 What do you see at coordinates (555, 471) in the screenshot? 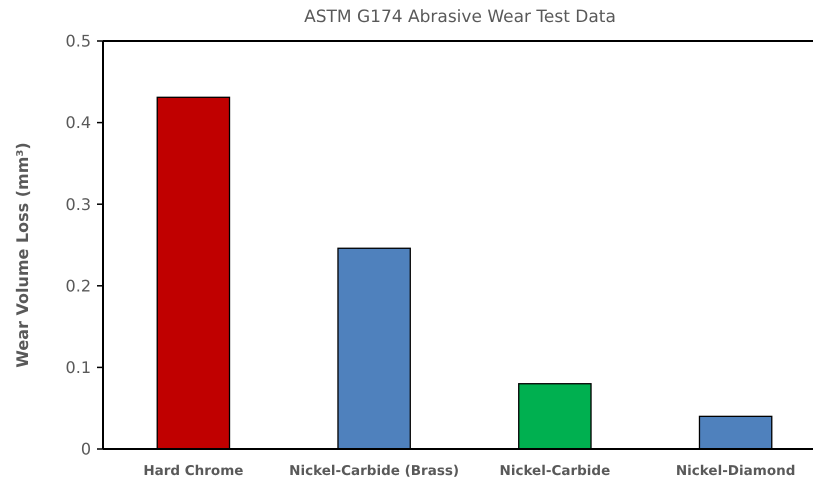
I see `x-tick-label: Nickel-Carbide` at bounding box center [555, 471].